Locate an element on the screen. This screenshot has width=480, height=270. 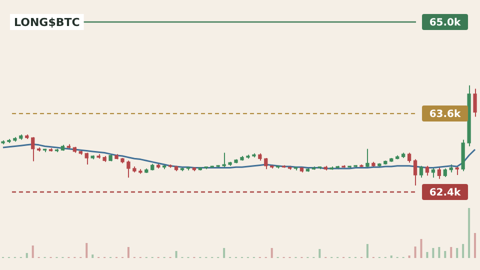
y-tick-label: 62.4k is located at coordinates (445, 193).